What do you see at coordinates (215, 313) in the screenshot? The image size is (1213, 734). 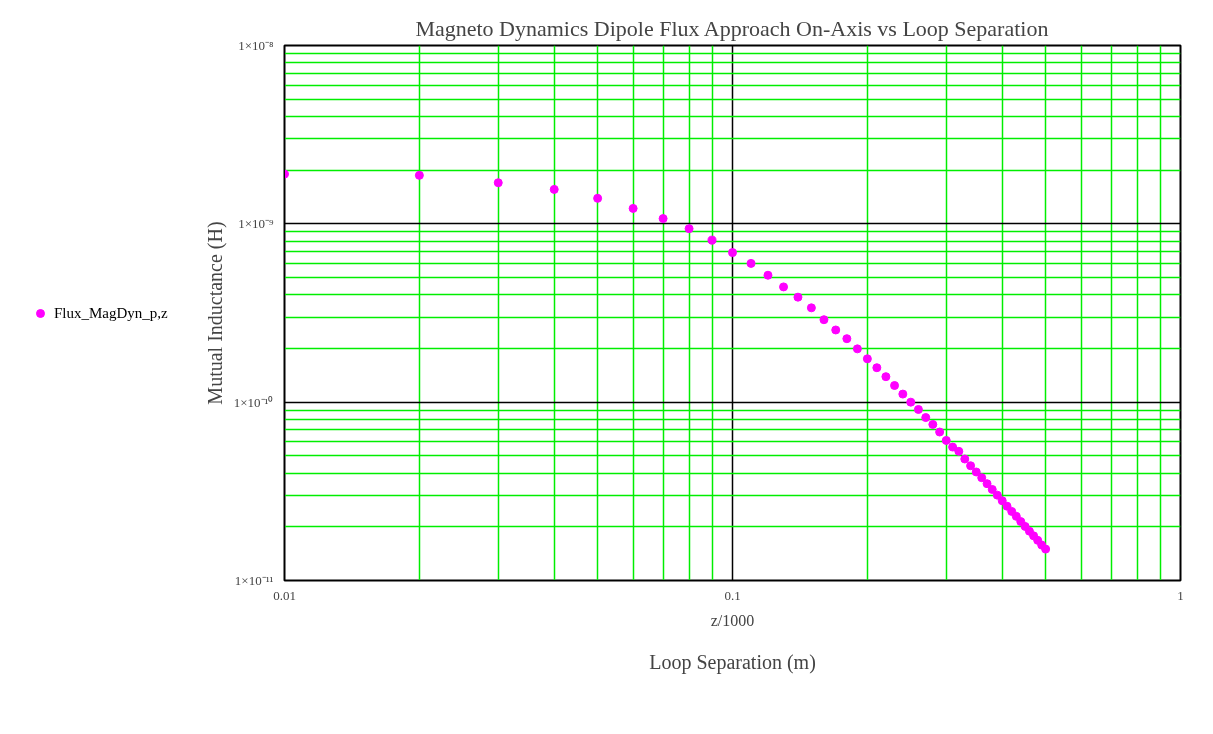 I see `y-axis-title: Mutual Inductance (H)` at bounding box center [215, 313].